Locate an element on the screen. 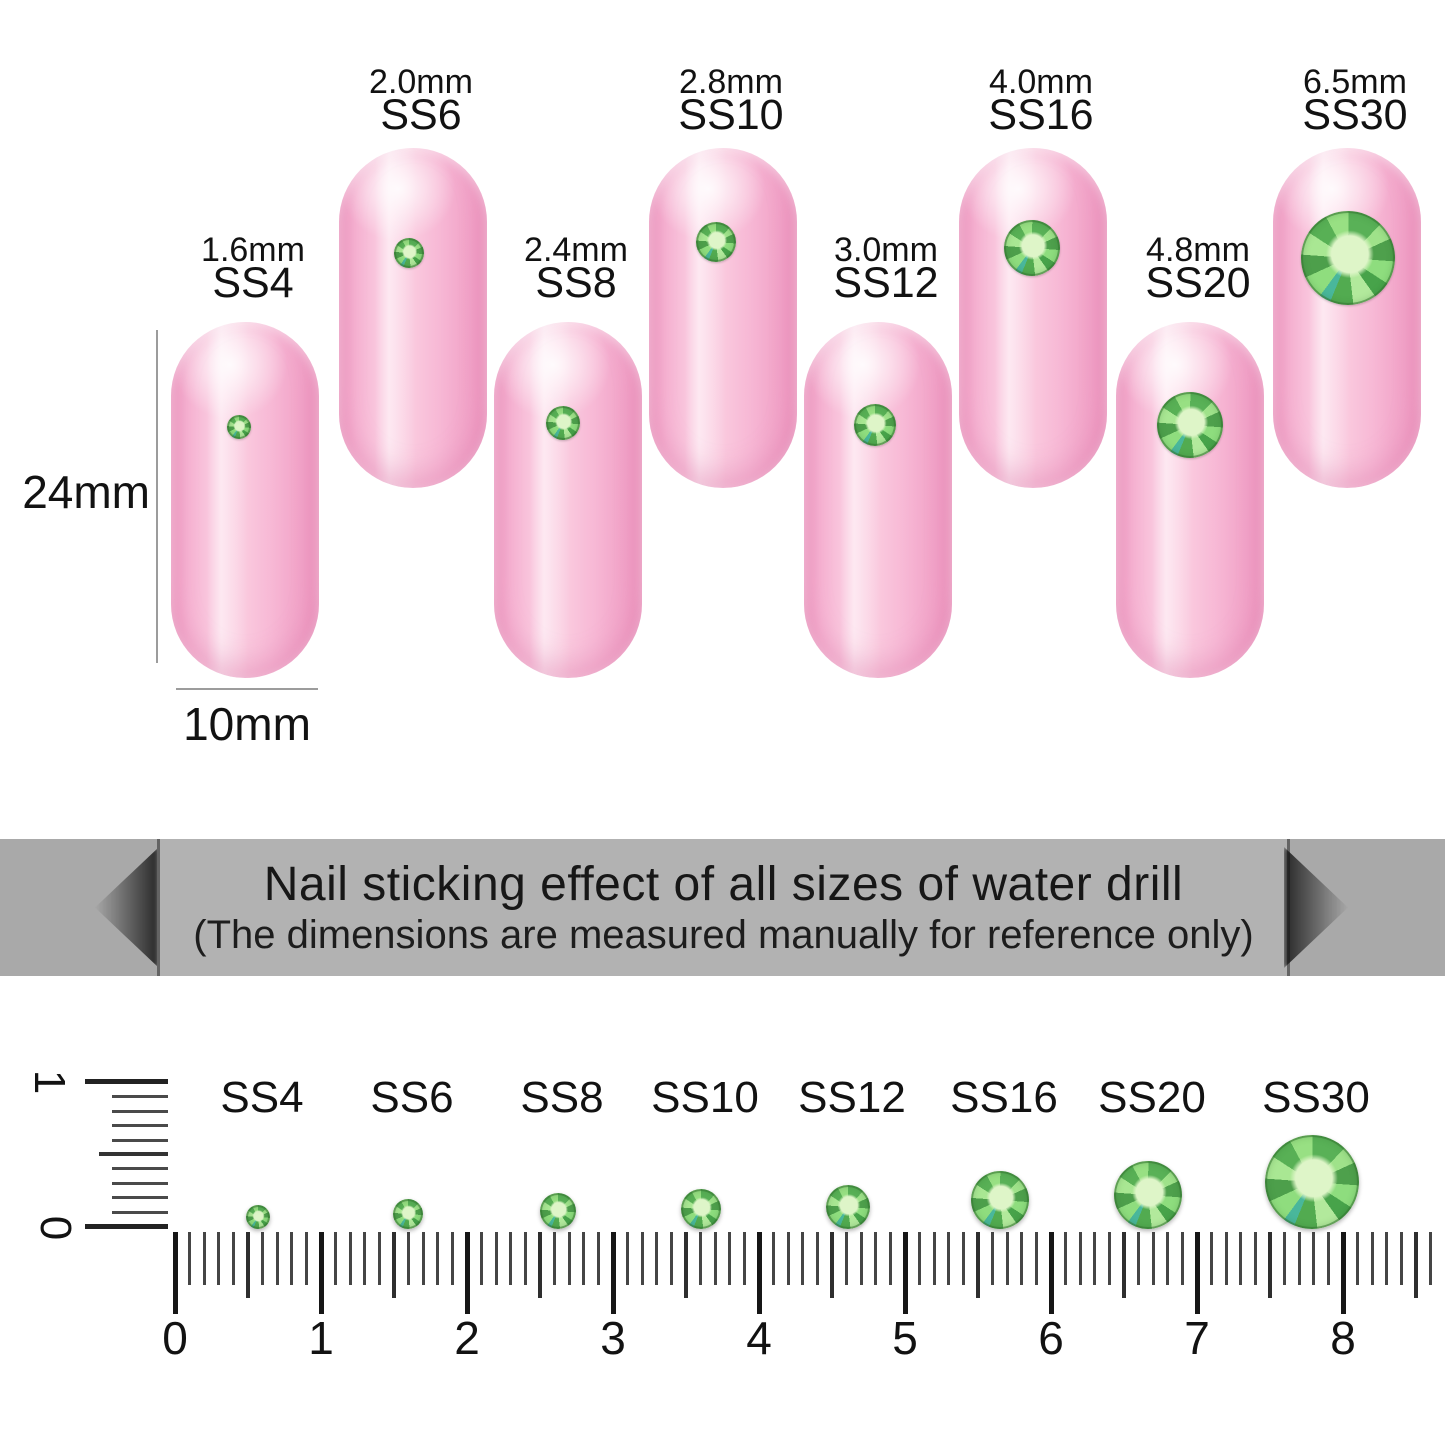 The height and width of the screenshot is (1445, 1445). ruler-number-3: 3 is located at coordinates (613, 1338).